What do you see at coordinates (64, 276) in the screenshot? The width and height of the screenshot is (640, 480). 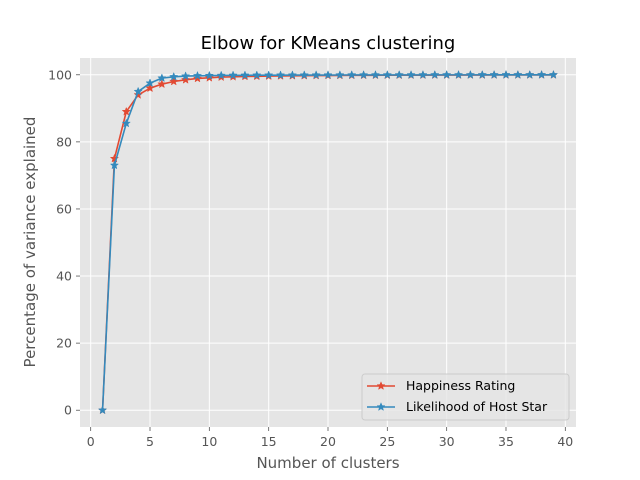 I see `y-tick-label: 40` at bounding box center [64, 276].